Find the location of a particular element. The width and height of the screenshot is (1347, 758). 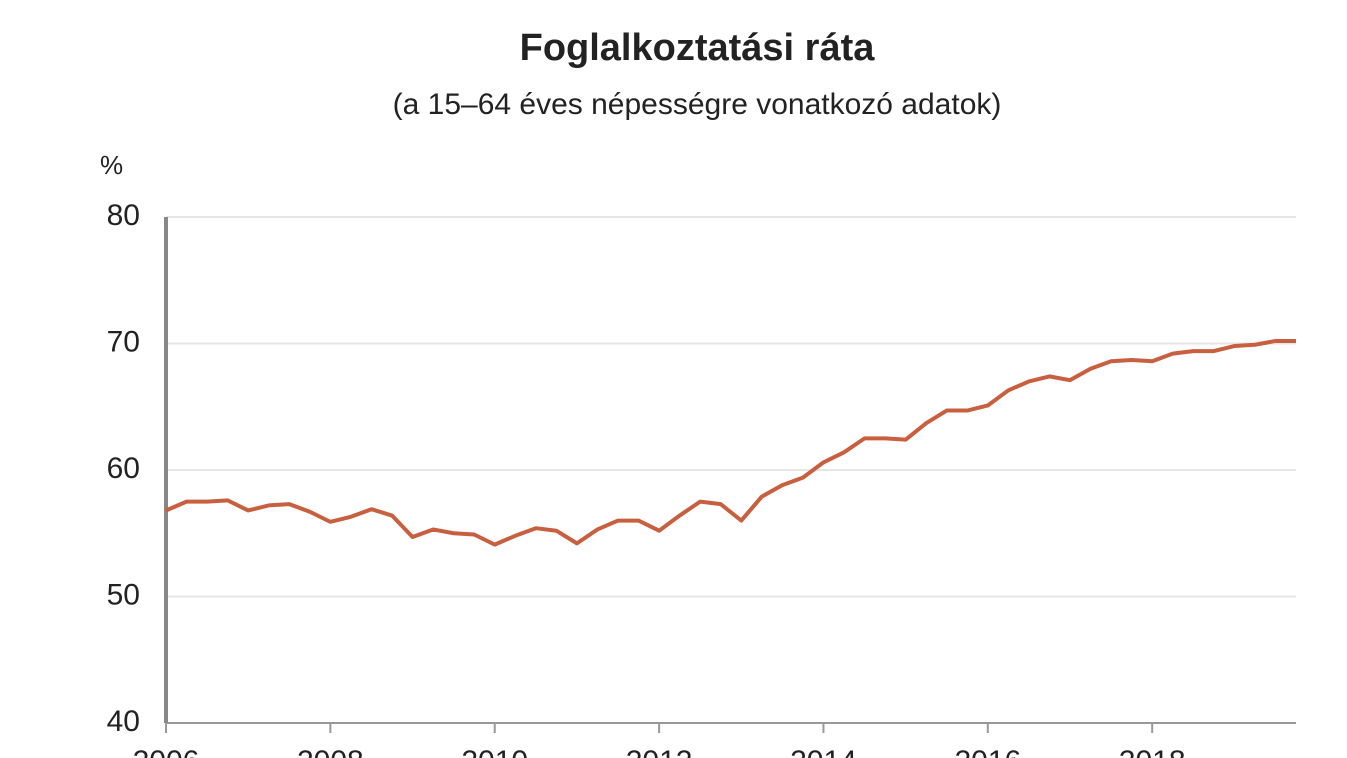

chart-title: Foglalkoztatási ráta is located at coordinates (698, 48).